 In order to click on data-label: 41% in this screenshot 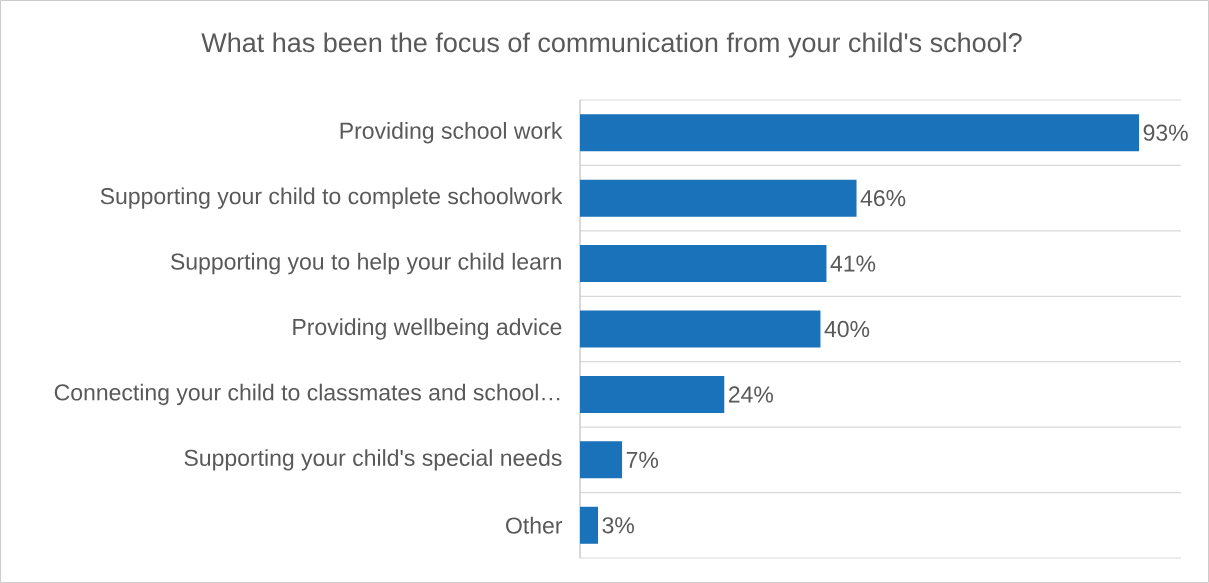, I will do `click(853, 263)`.